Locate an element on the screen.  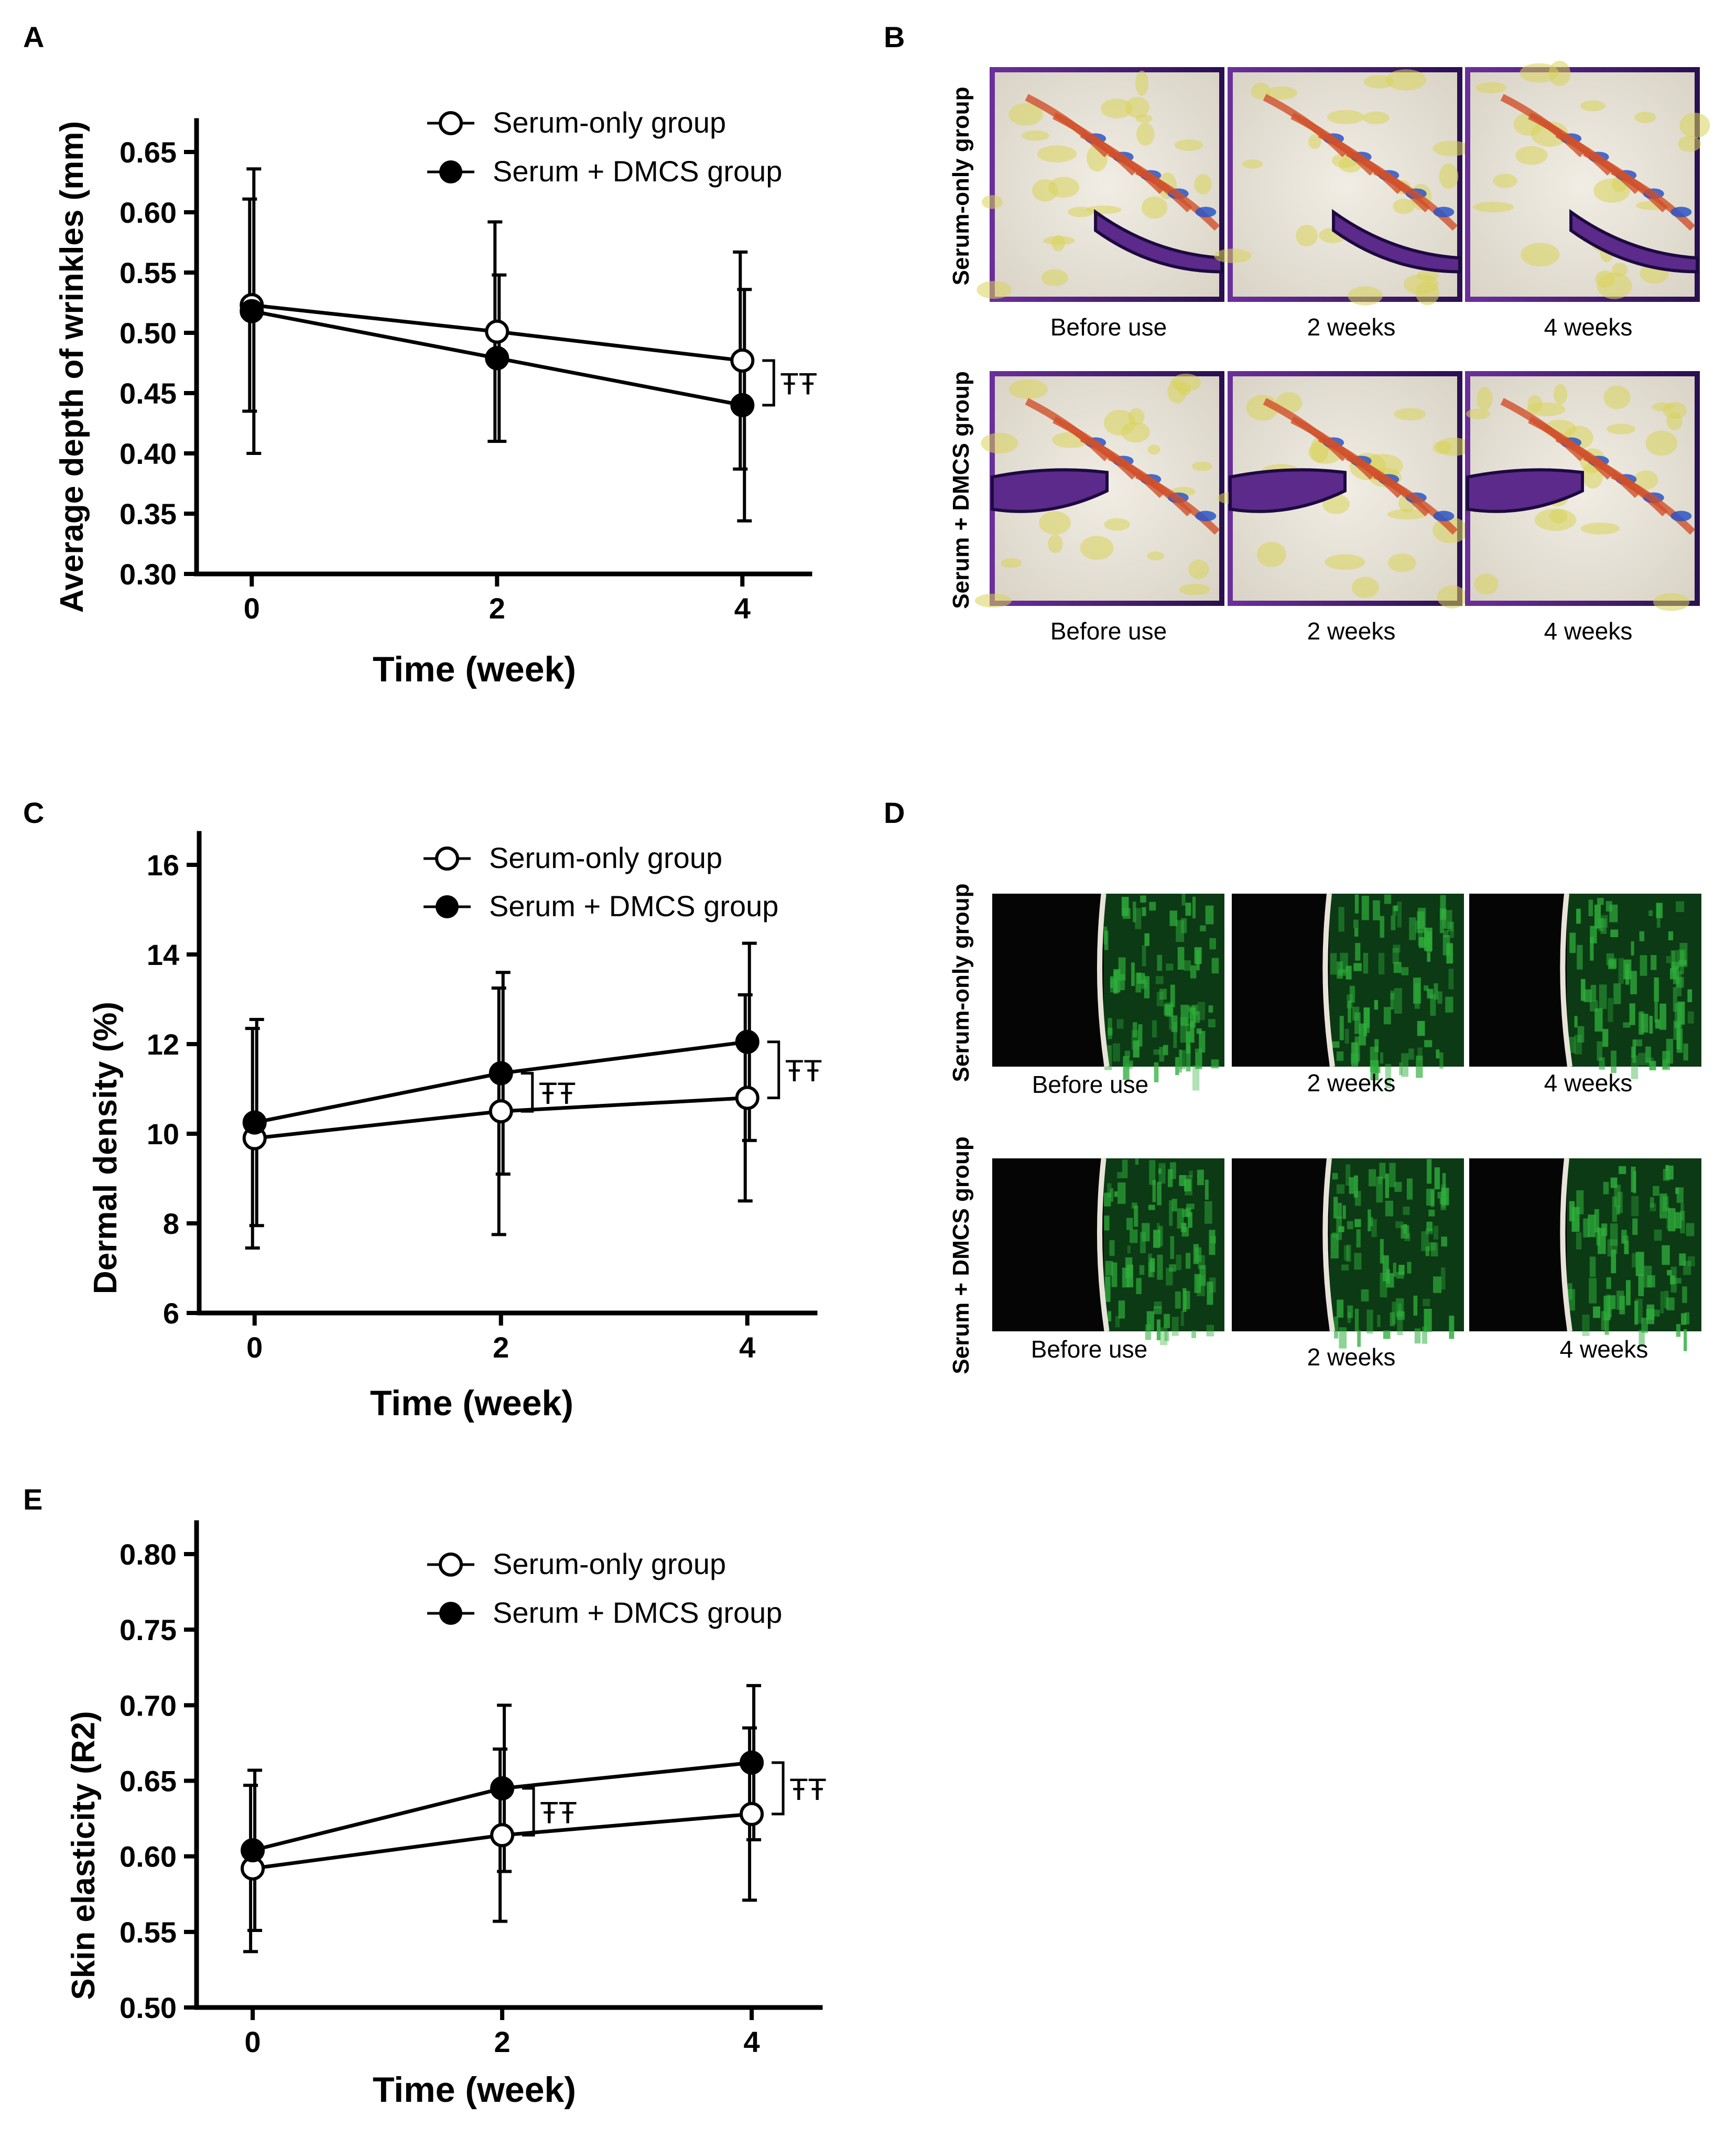
significance-label: ŦŦ is located at coordinates (558, 1813).